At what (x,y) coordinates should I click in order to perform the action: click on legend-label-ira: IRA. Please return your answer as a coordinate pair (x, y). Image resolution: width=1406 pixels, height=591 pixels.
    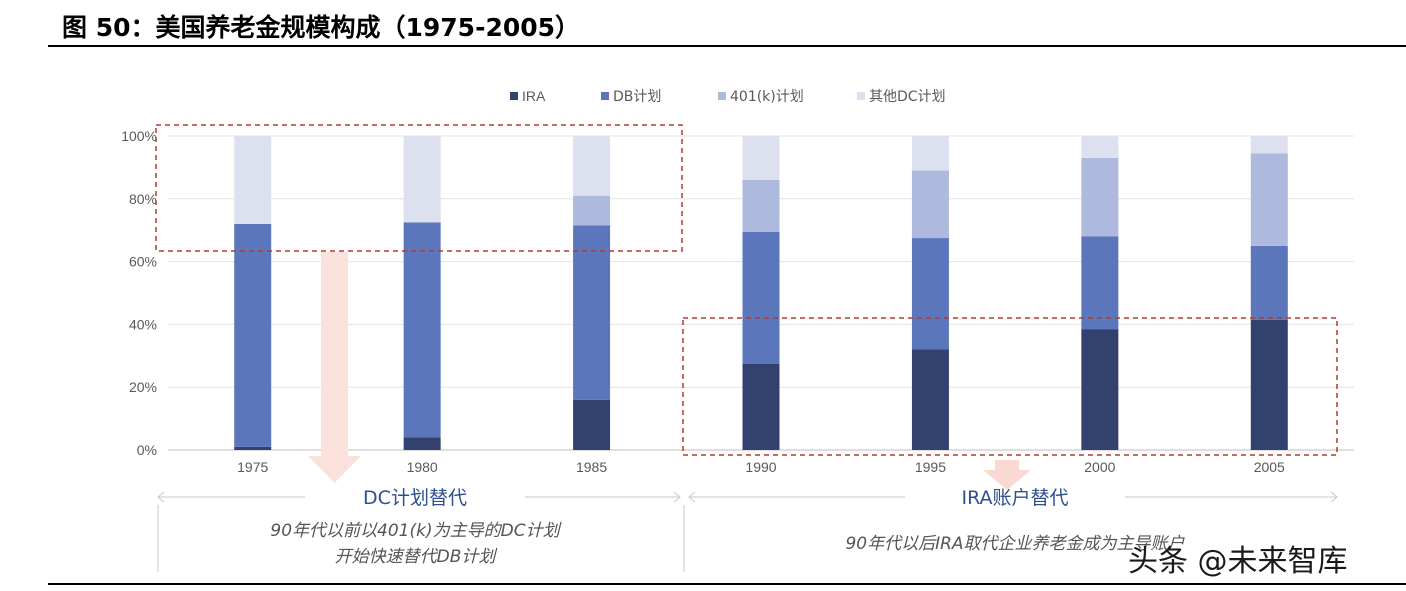
    Looking at the image, I should click on (534, 96).